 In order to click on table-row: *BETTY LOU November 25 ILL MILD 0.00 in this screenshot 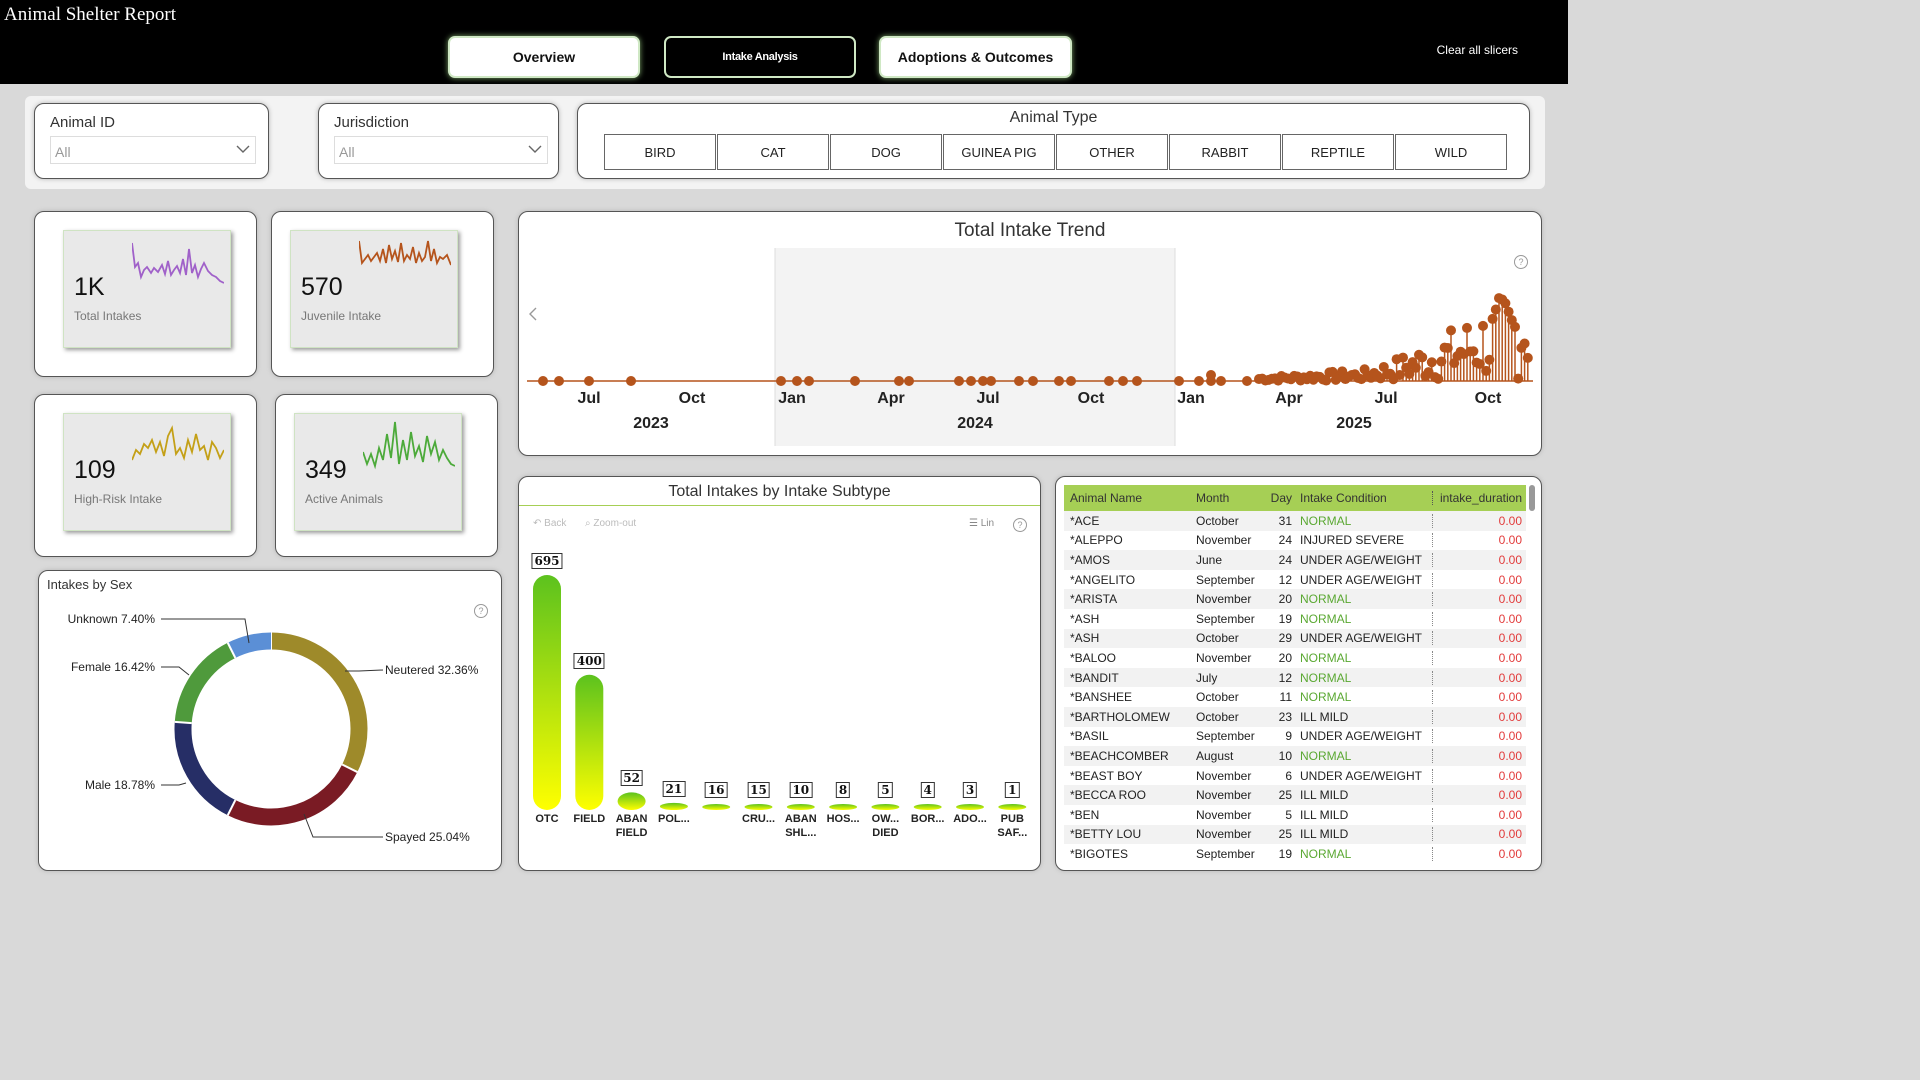, I will do `click(1295, 834)`.